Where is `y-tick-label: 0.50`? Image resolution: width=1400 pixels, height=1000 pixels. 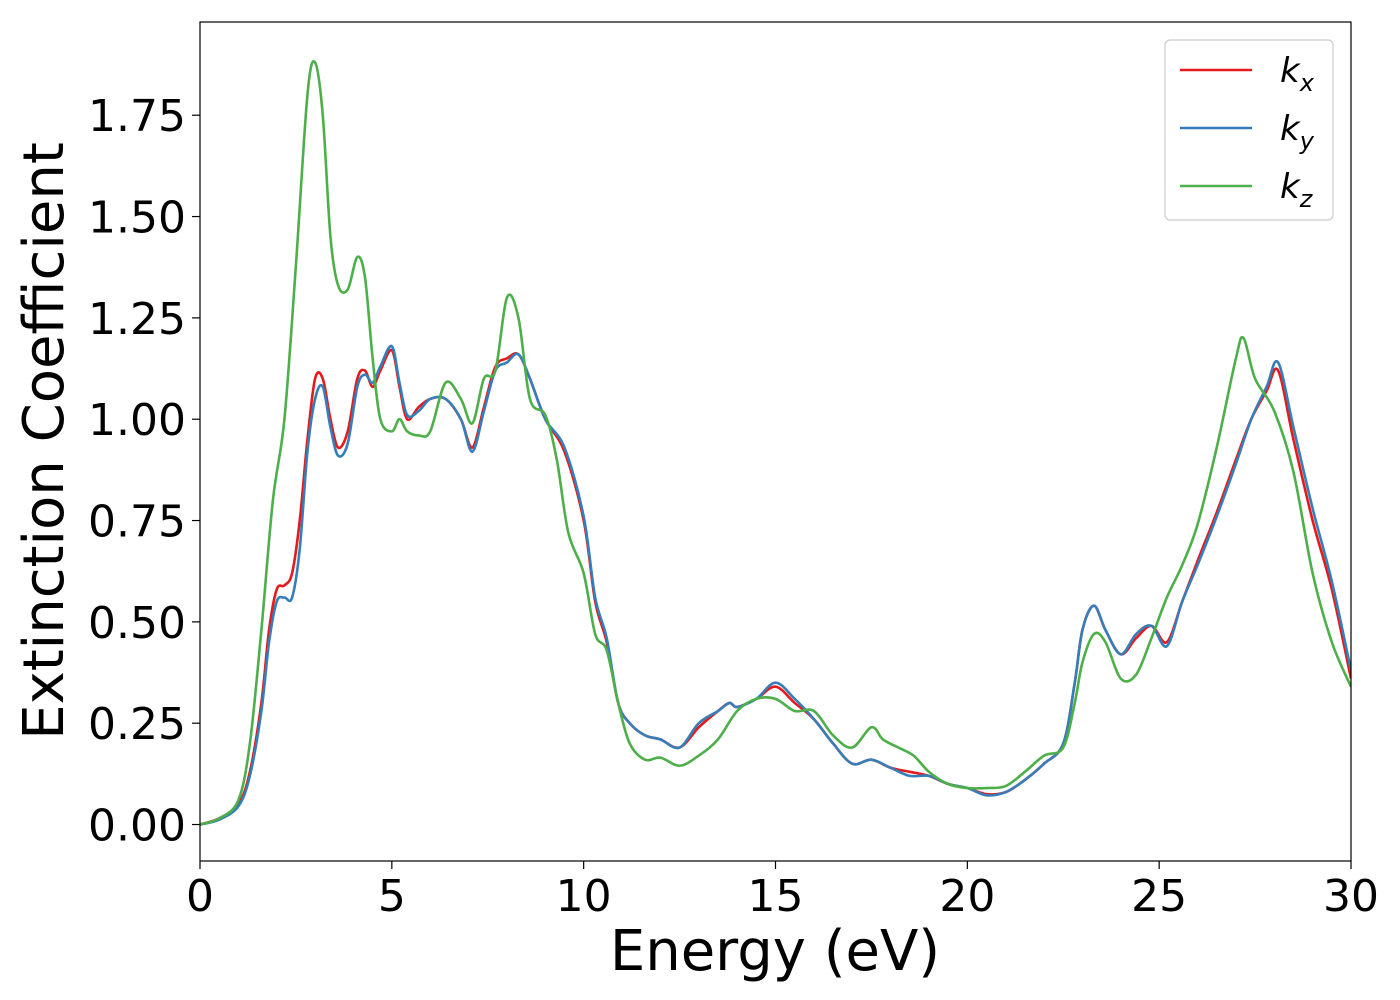 y-tick-label: 0.50 is located at coordinates (137, 623).